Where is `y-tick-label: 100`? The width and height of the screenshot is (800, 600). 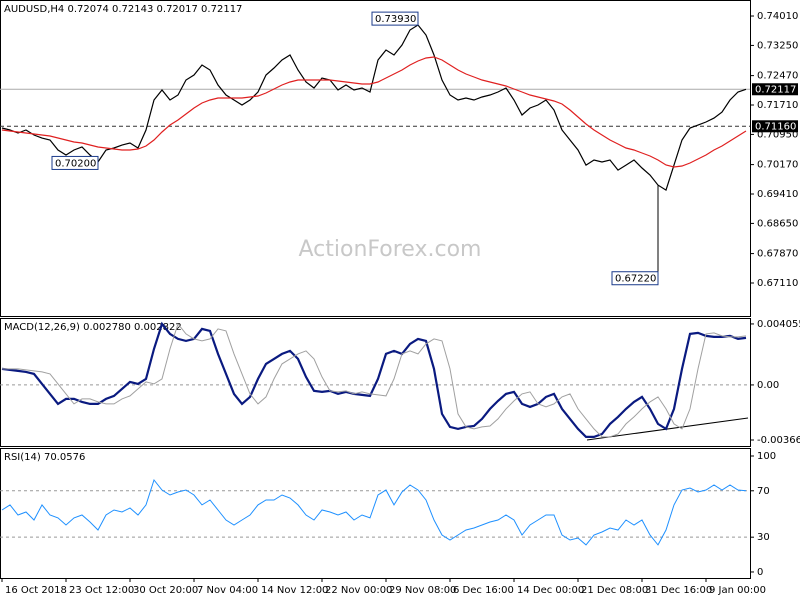 y-tick-label: 100 is located at coordinates (766, 456).